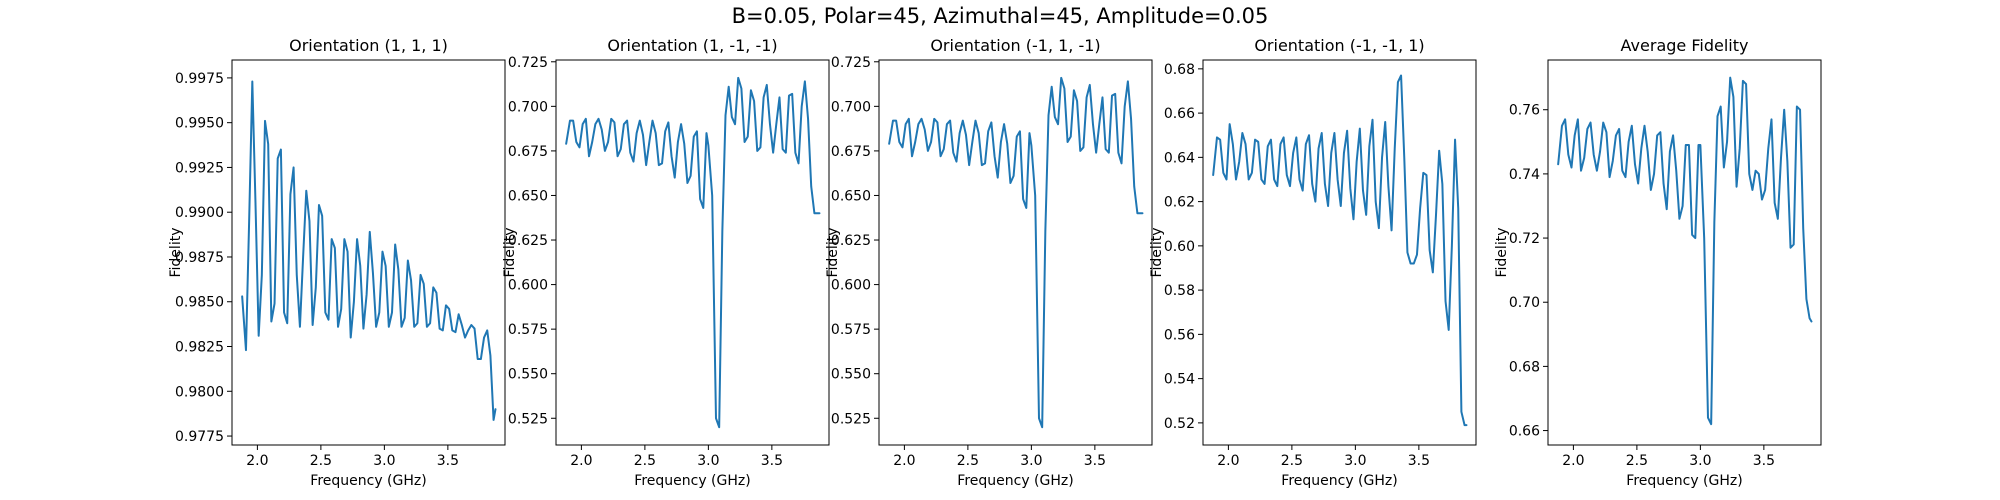 The height and width of the screenshot is (500, 2000). I want to click on panel-title: Orientation (-1, 1, -1), so click(1015, 45).